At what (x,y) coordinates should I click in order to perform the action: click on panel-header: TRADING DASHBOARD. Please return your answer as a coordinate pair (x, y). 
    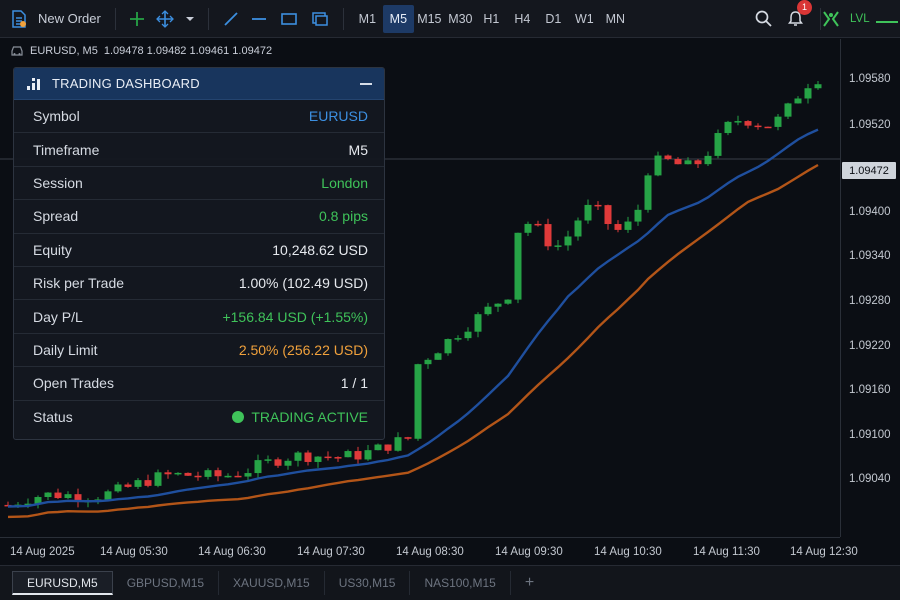
    Looking at the image, I should click on (199, 84).